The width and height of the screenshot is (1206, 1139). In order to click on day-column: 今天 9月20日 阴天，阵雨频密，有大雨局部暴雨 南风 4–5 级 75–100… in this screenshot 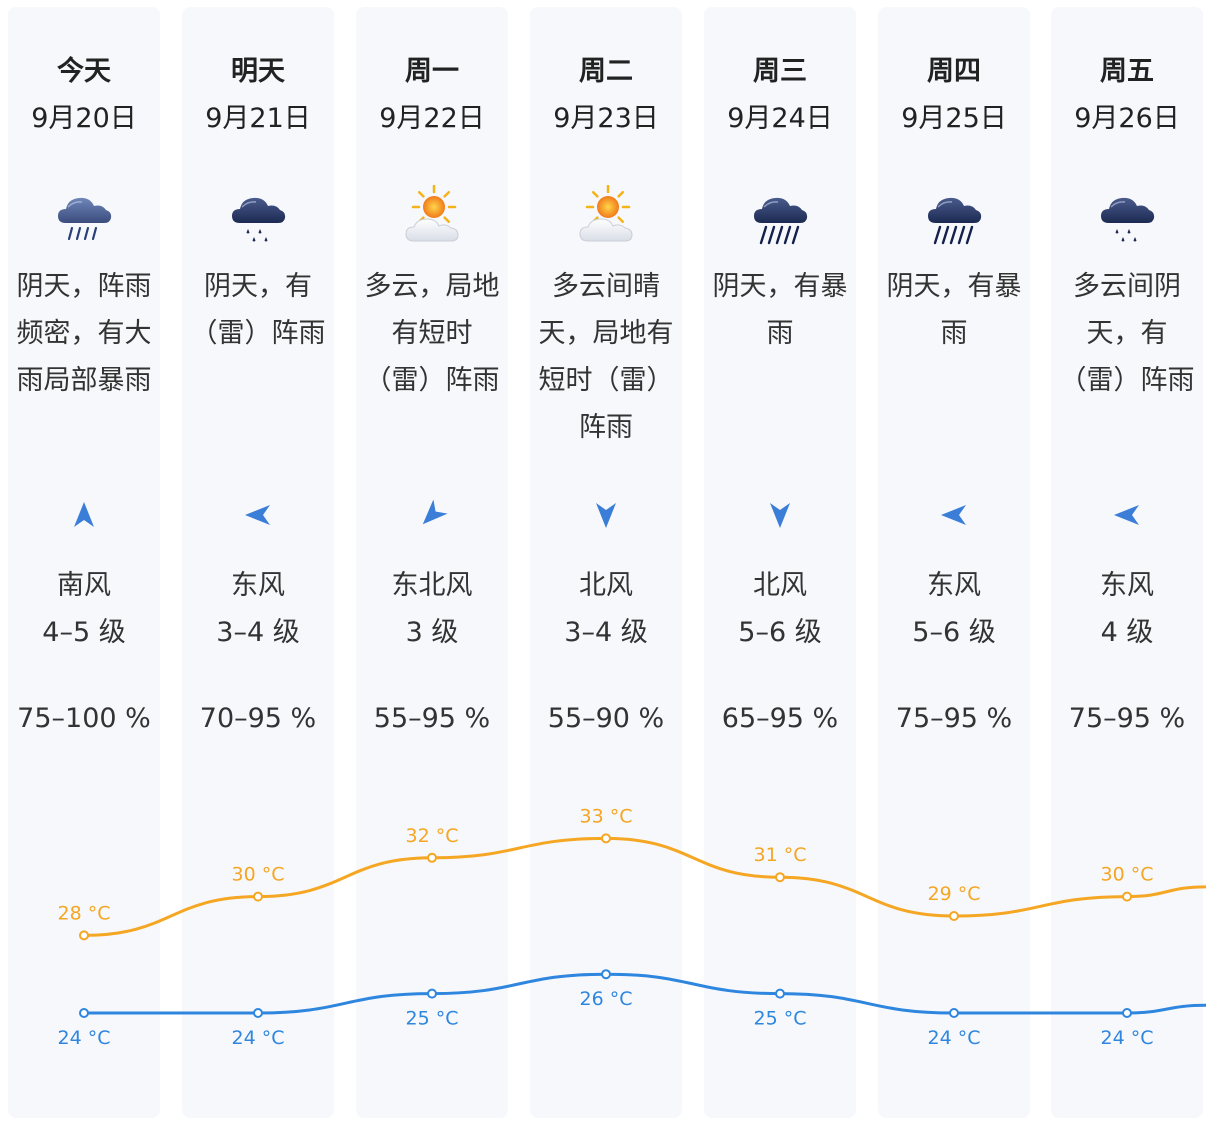, I will do `click(84, 562)`.